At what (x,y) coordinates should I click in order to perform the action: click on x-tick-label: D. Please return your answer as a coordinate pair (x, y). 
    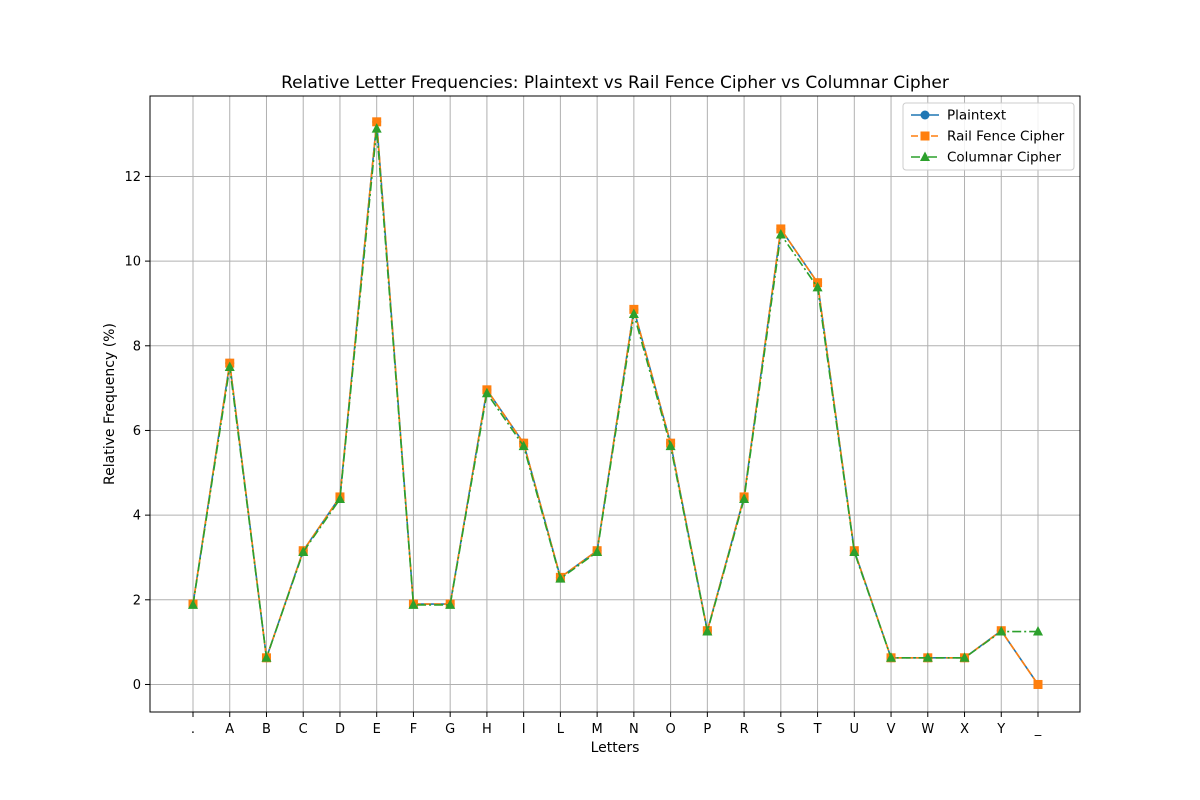
    Looking at the image, I should click on (340, 729).